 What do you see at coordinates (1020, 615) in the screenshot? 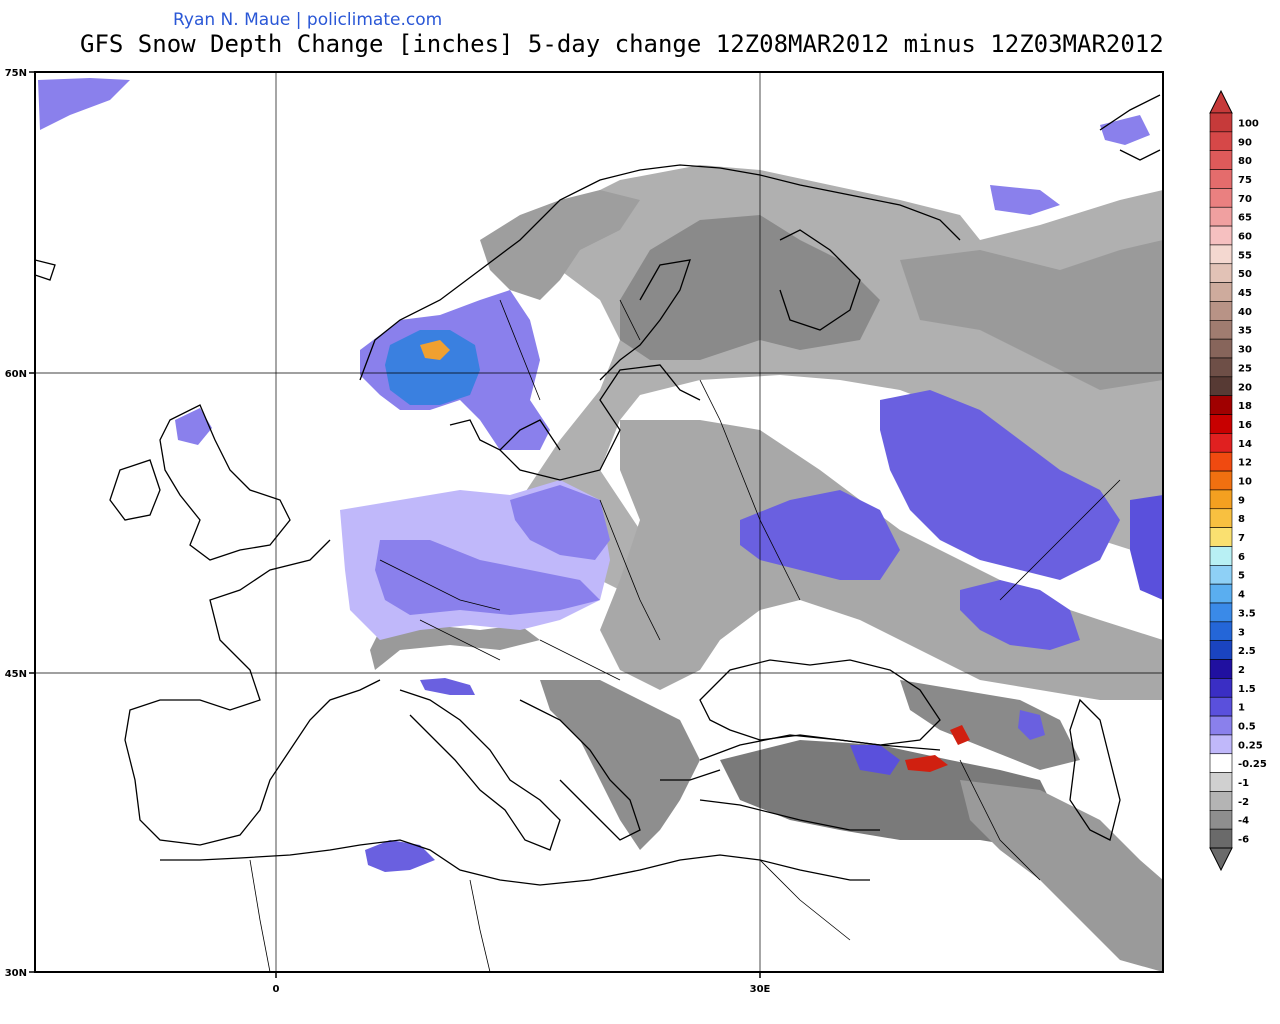
I see `snow-gain-region-russia-south` at bounding box center [1020, 615].